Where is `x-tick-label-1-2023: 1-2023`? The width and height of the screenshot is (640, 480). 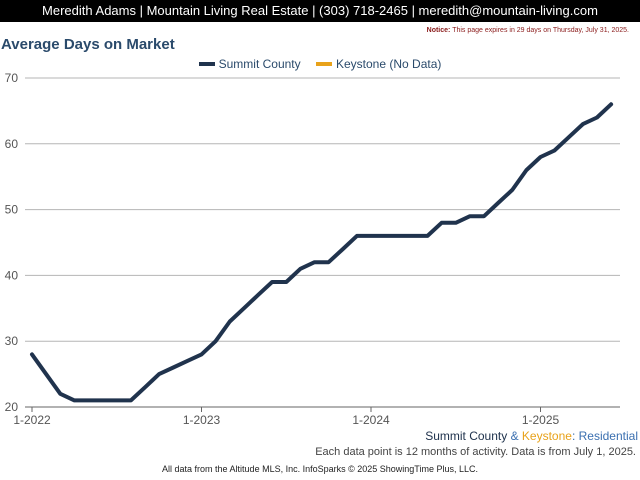 x-tick-label-1-2023: 1-2023 is located at coordinates (202, 420).